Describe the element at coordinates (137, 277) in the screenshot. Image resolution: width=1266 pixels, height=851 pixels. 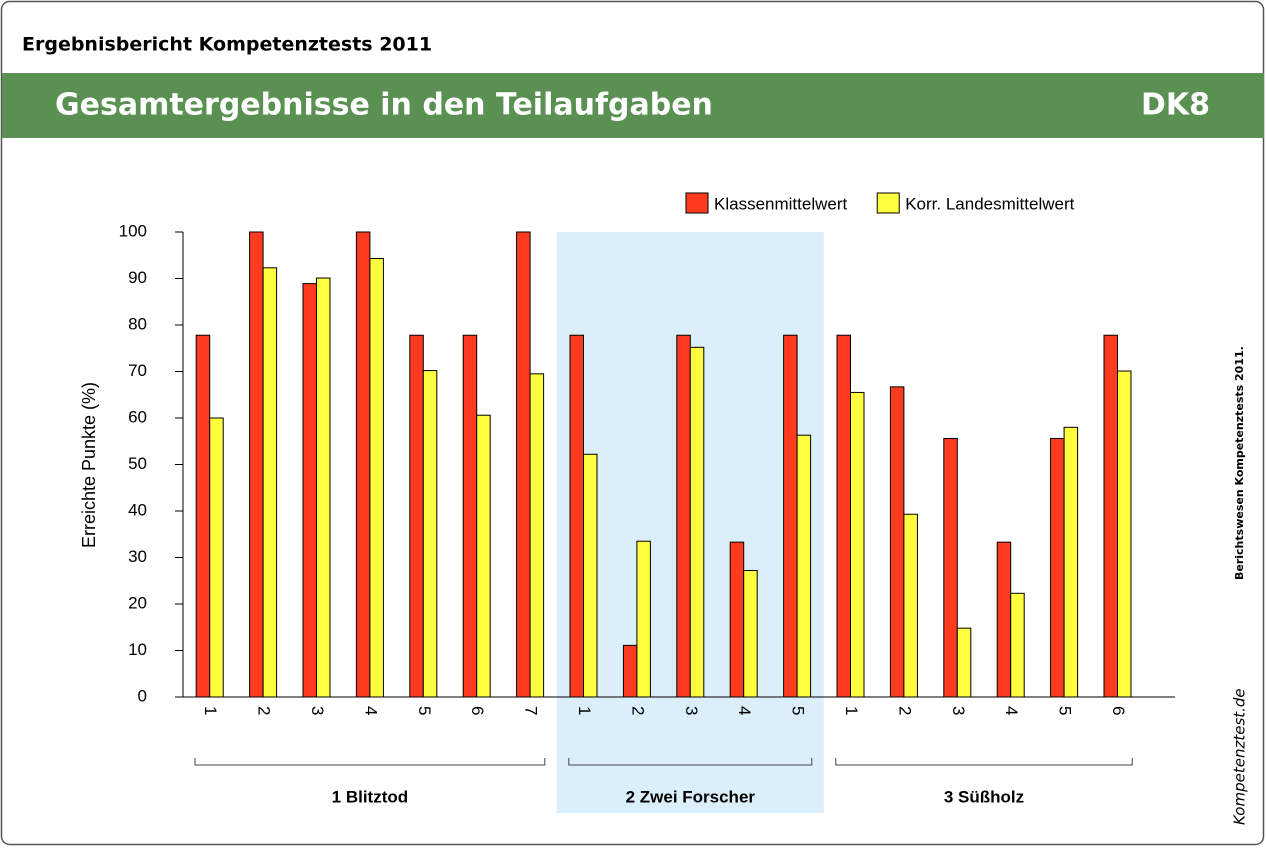
I see `y-tick-label: 90` at that location.